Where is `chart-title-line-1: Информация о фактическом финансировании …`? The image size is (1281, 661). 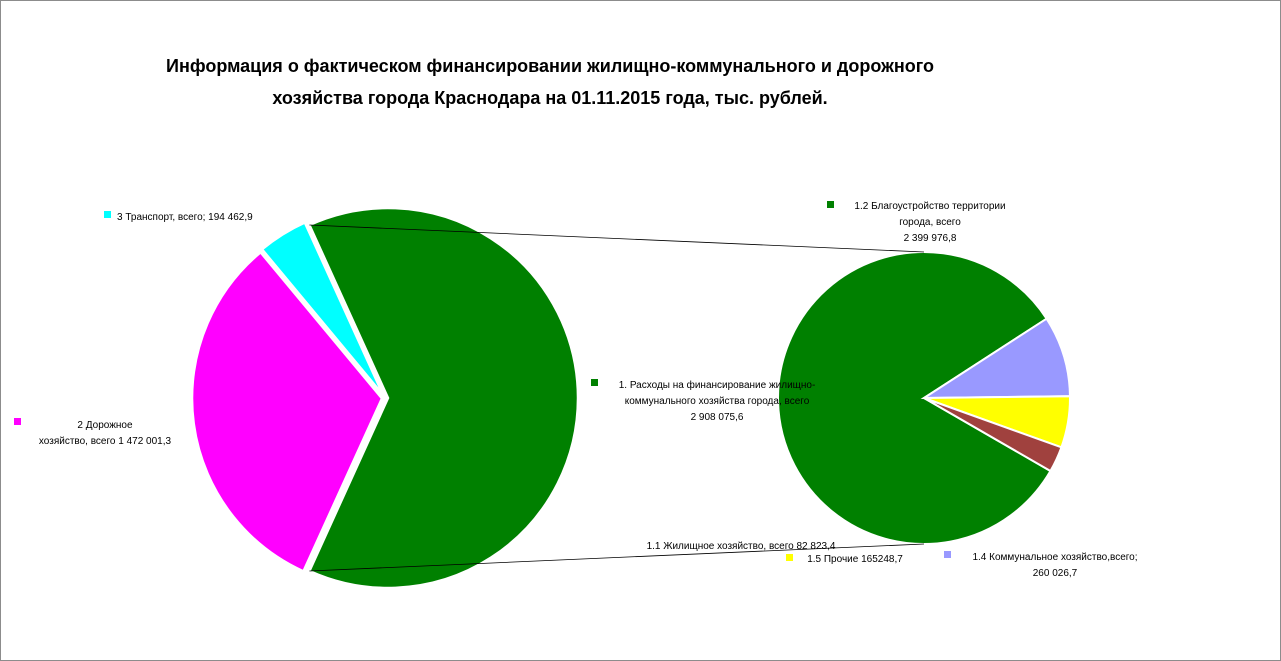
chart-title-line-1: Информация о фактическом финансировании … is located at coordinates (550, 66).